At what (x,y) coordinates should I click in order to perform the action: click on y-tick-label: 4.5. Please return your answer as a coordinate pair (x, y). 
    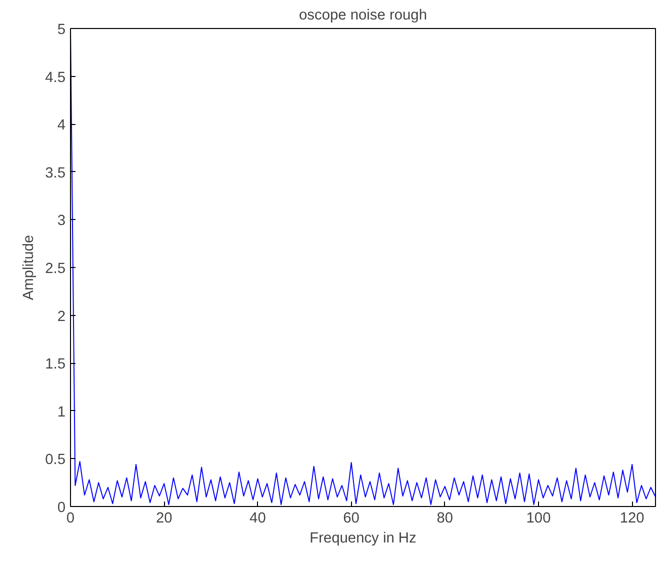
    Looking at the image, I should click on (55, 78).